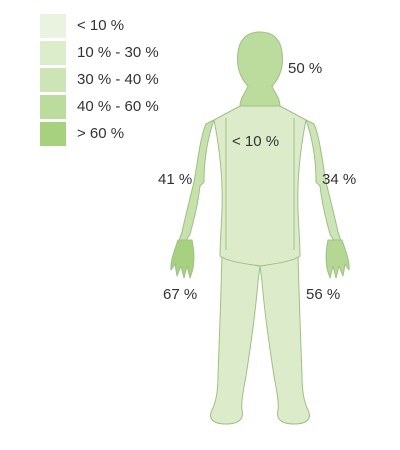  I want to click on right-hand-value: 56 %, so click(323, 294).